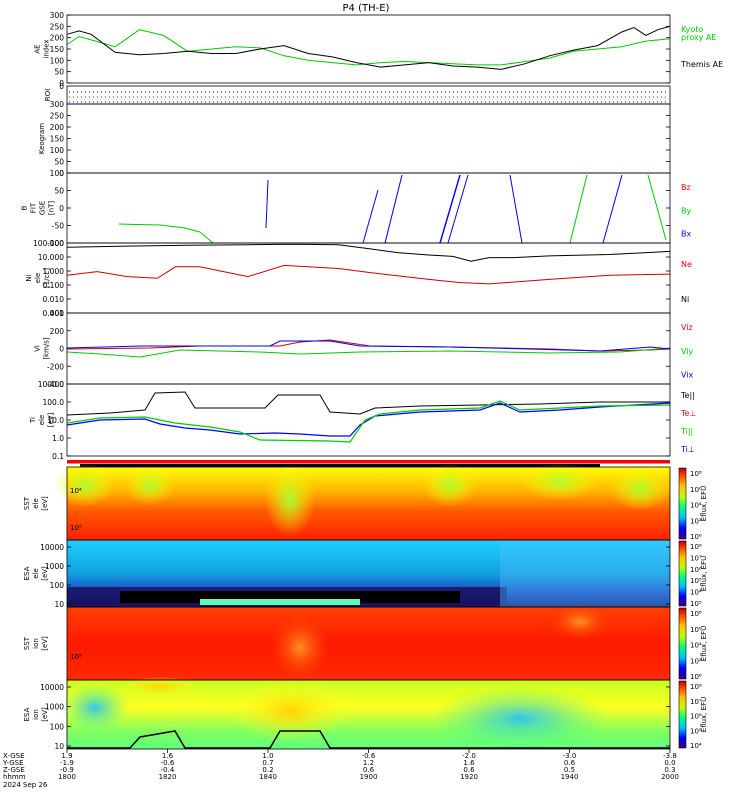 This screenshot has width=750, height=804. What do you see at coordinates (57, 331) in the screenshot?
I see `vi-ticklabel-1: 200` at bounding box center [57, 331].